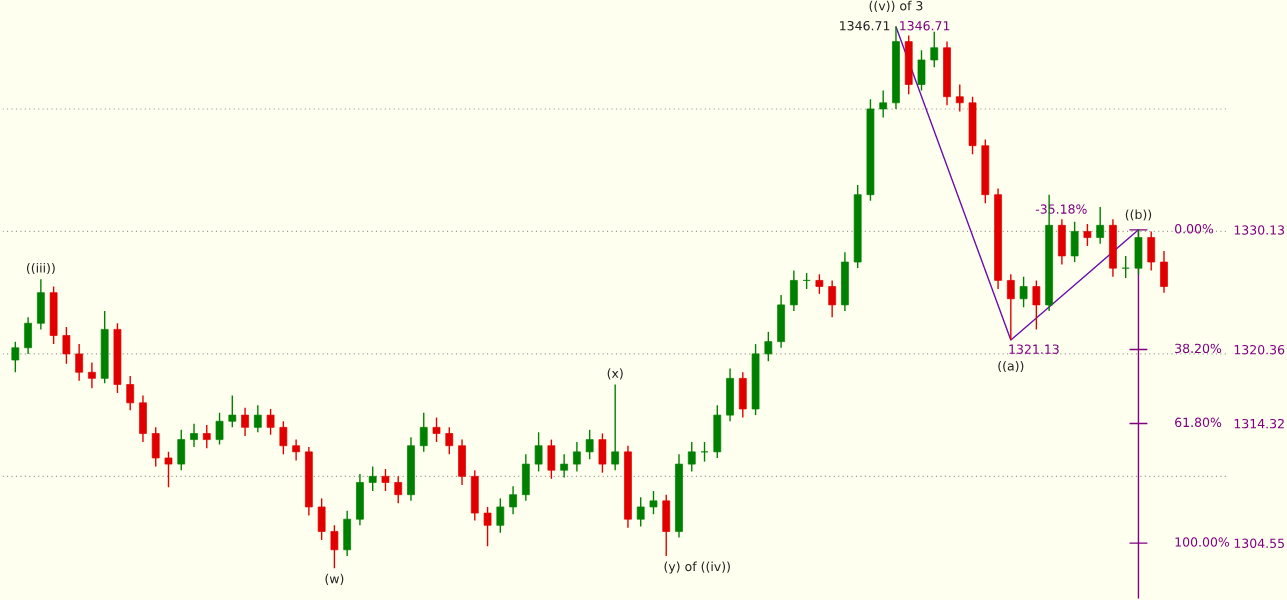 The width and height of the screenshot is (1287, 600). I want to click on y-tick-label: 1314.32, so click(1259, 423).